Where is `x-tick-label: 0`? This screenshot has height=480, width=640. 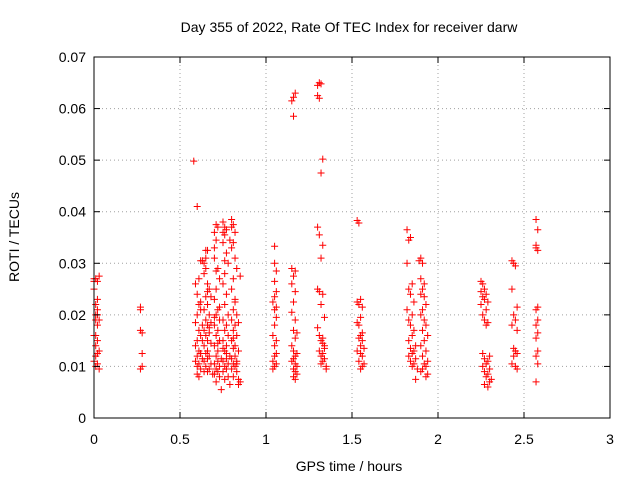
x-tick-label: 0 is located at coordinates (94, 439).